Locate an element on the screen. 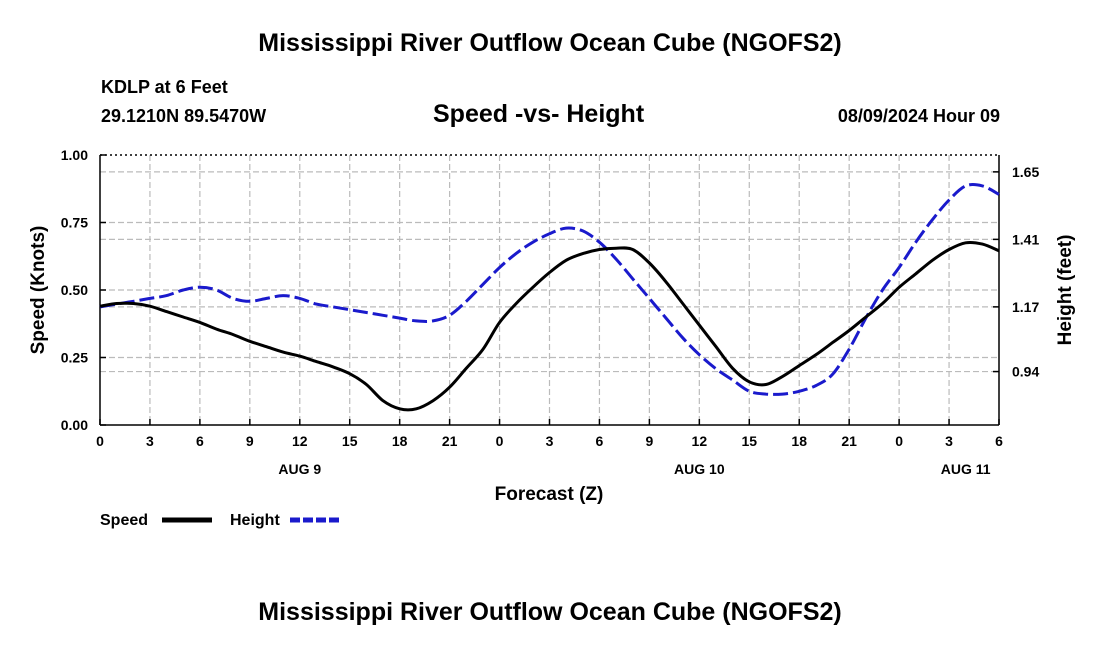 This screenshot has width=1100, height=650. legend-height-label: Height is located at coordinates (255, 520).